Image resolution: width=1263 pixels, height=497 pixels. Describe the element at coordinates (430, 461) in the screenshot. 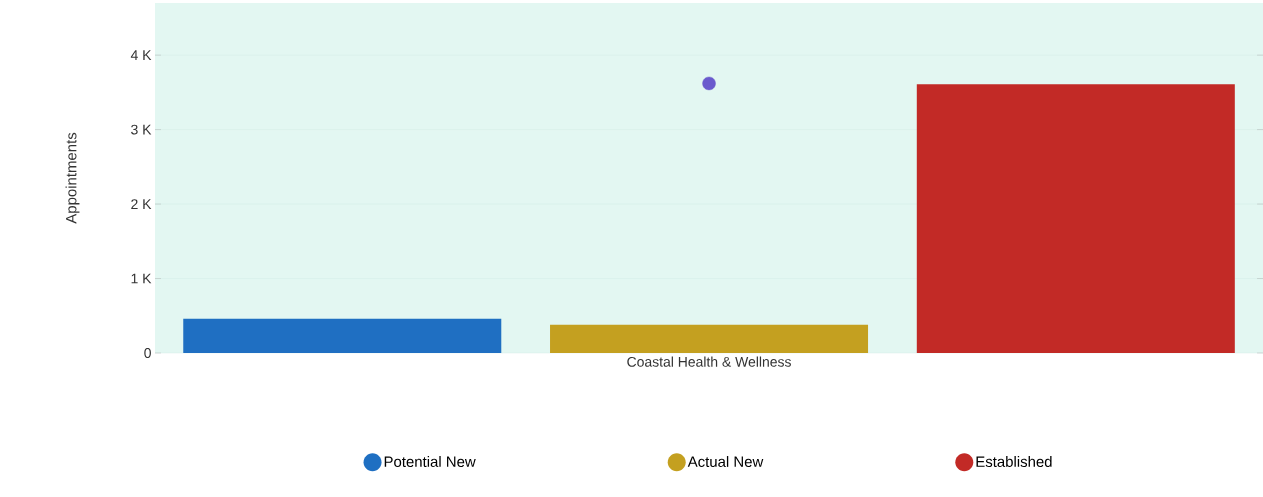

I see `legend-label: Potential New` at that location.